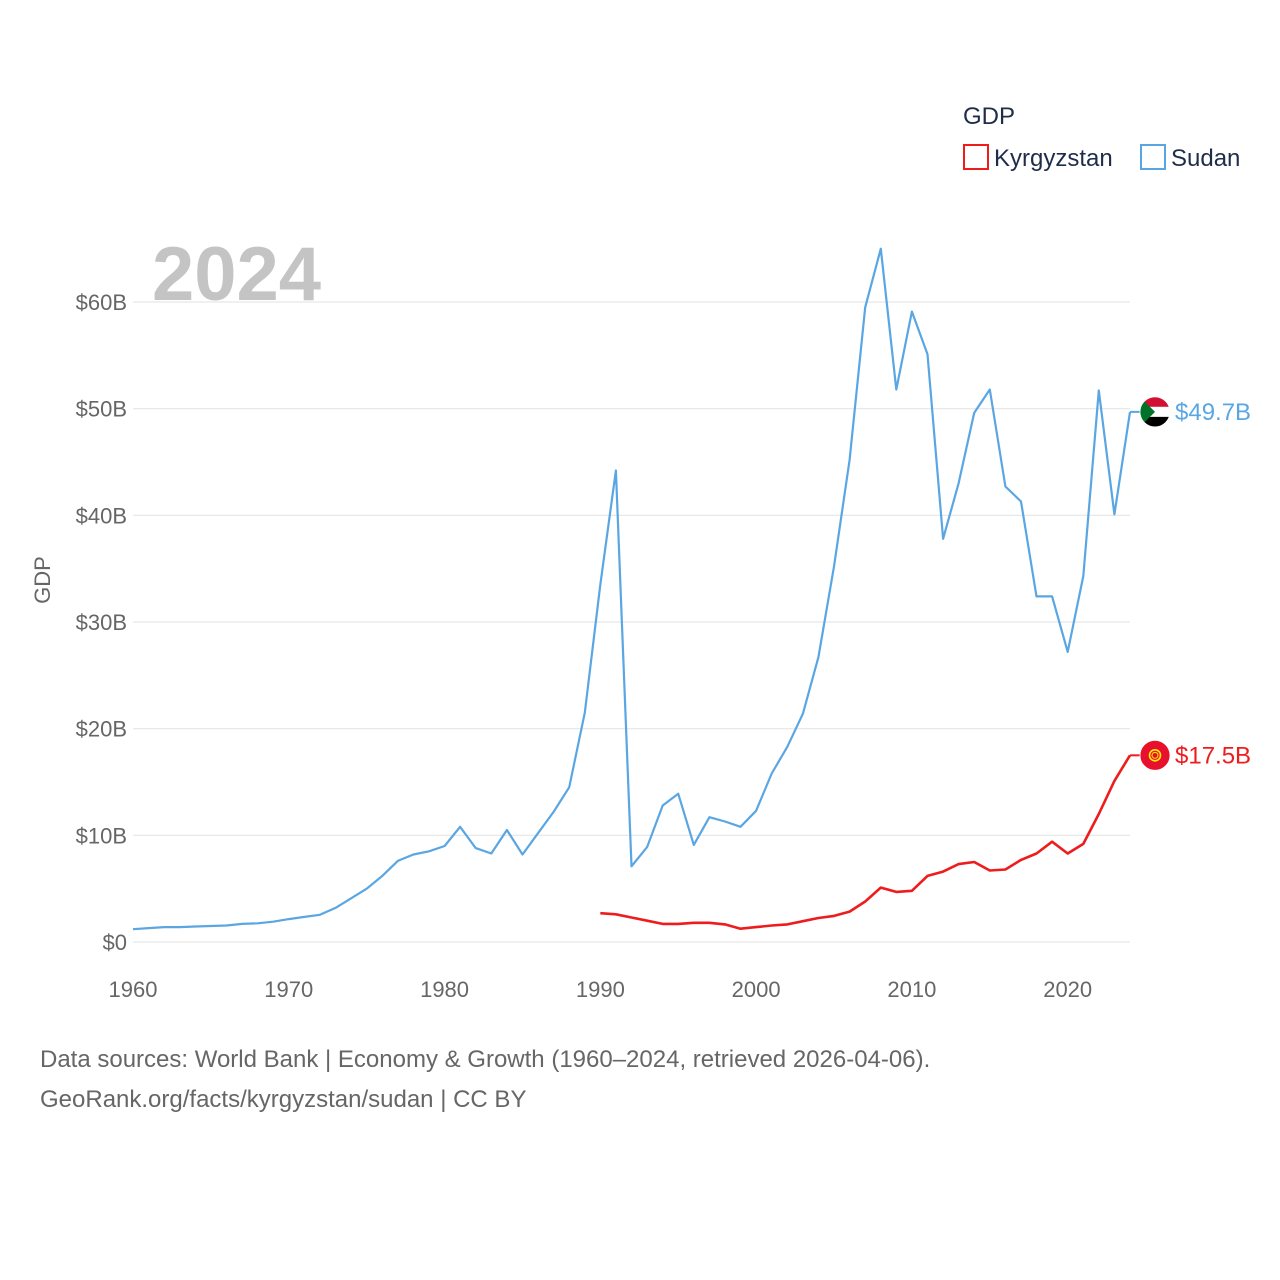 The image size is (1280, 1280). What do you see at coordinates (236, 274) in the screenshot?
I see `year-watermark: 2024` at bounding box center [236, 274].